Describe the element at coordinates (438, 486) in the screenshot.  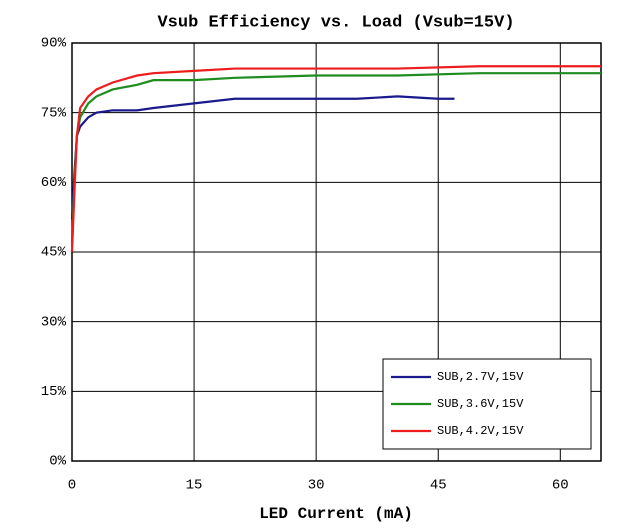
I see `x-tick-label: 45` at that location.